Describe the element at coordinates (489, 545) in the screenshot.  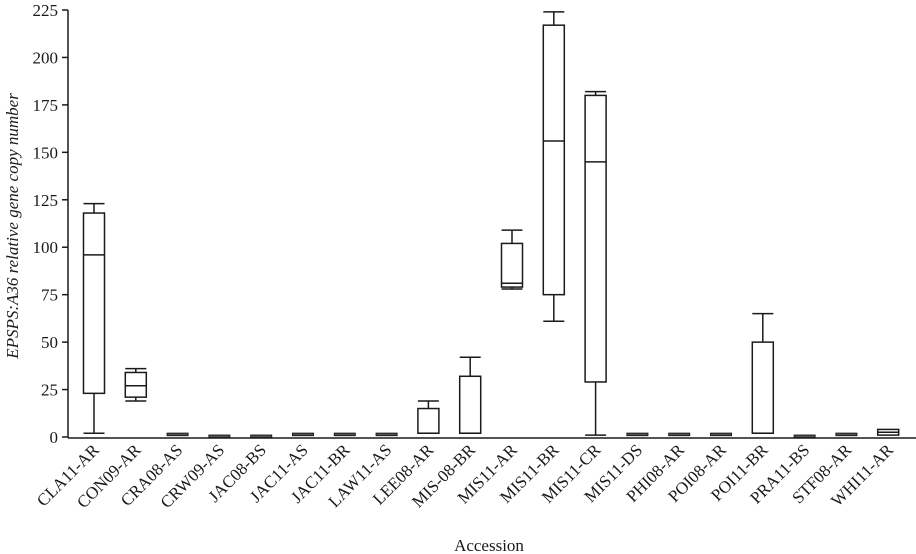
I see `x-axis-title: Accession` at that location.